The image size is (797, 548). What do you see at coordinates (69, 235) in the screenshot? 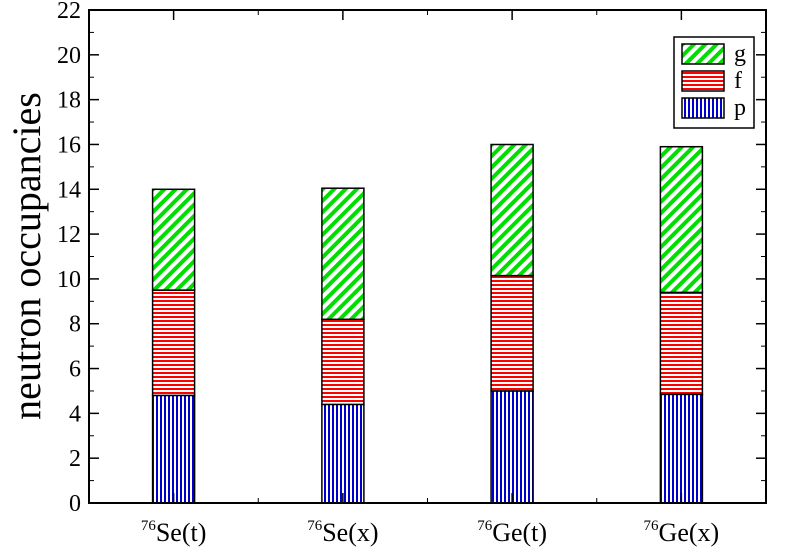
I see `y-tick-label: 12` at bounding box center [69, 235].